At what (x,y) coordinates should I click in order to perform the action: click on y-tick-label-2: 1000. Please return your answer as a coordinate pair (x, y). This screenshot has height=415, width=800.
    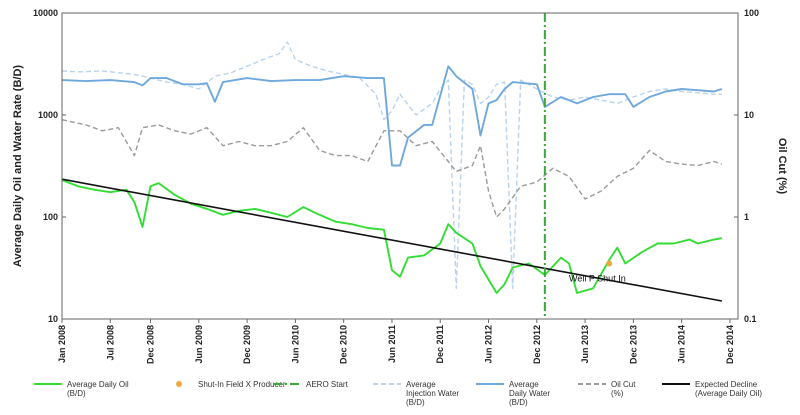
    Looking at the image, I should click on (48, 115).